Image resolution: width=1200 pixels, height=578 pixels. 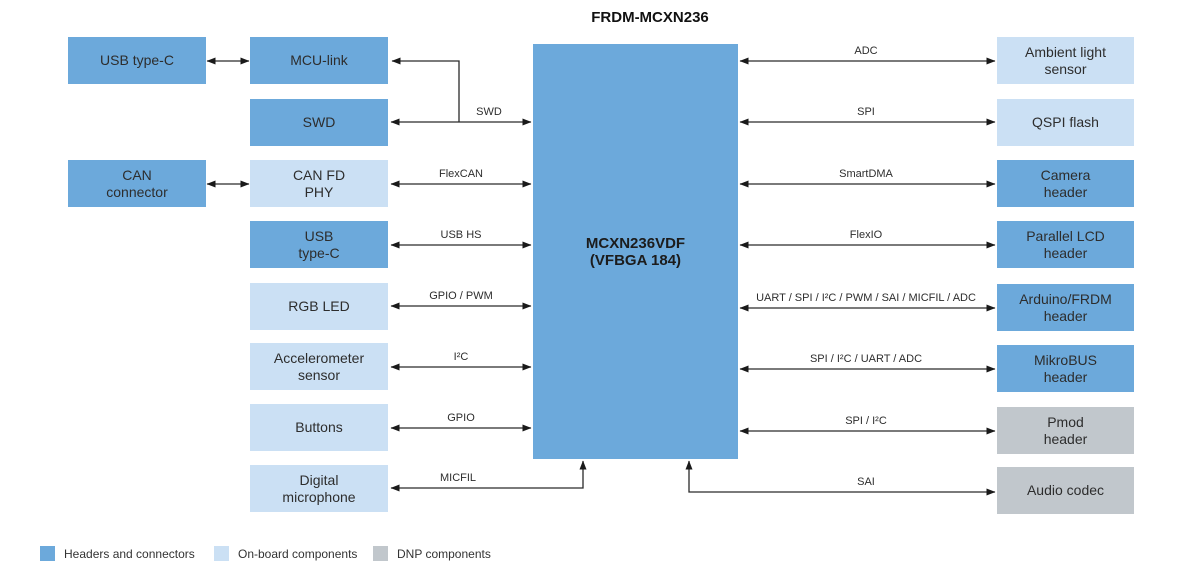 I want to click on legend-label: DNP components, so click(x=444, y=553).